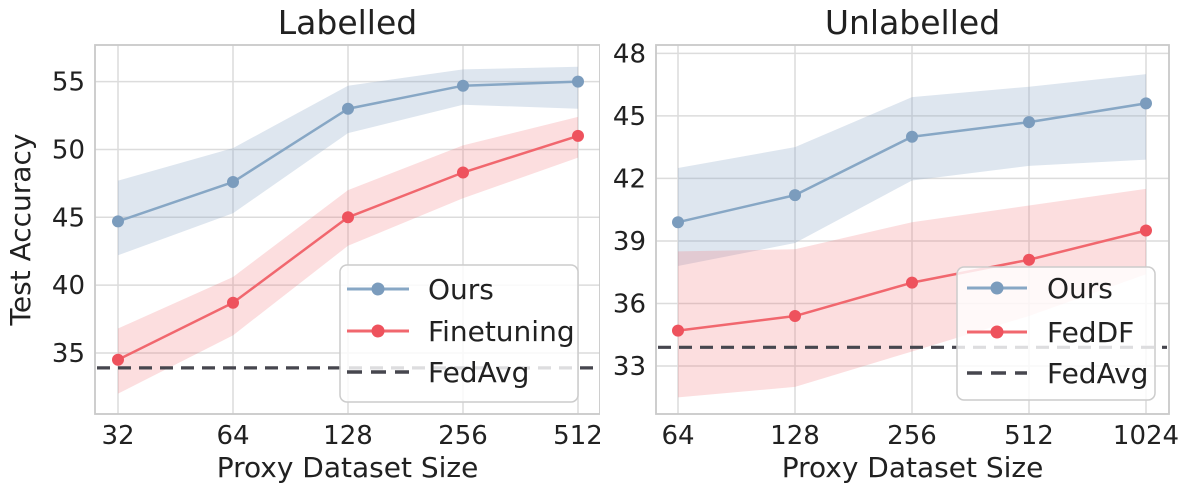 This screenshot has width=1200, height=500. What do you see at coordinates (501, 331) in the screenshot?
I see `legend-label: Finetuning` at bounding box center [501, 331].